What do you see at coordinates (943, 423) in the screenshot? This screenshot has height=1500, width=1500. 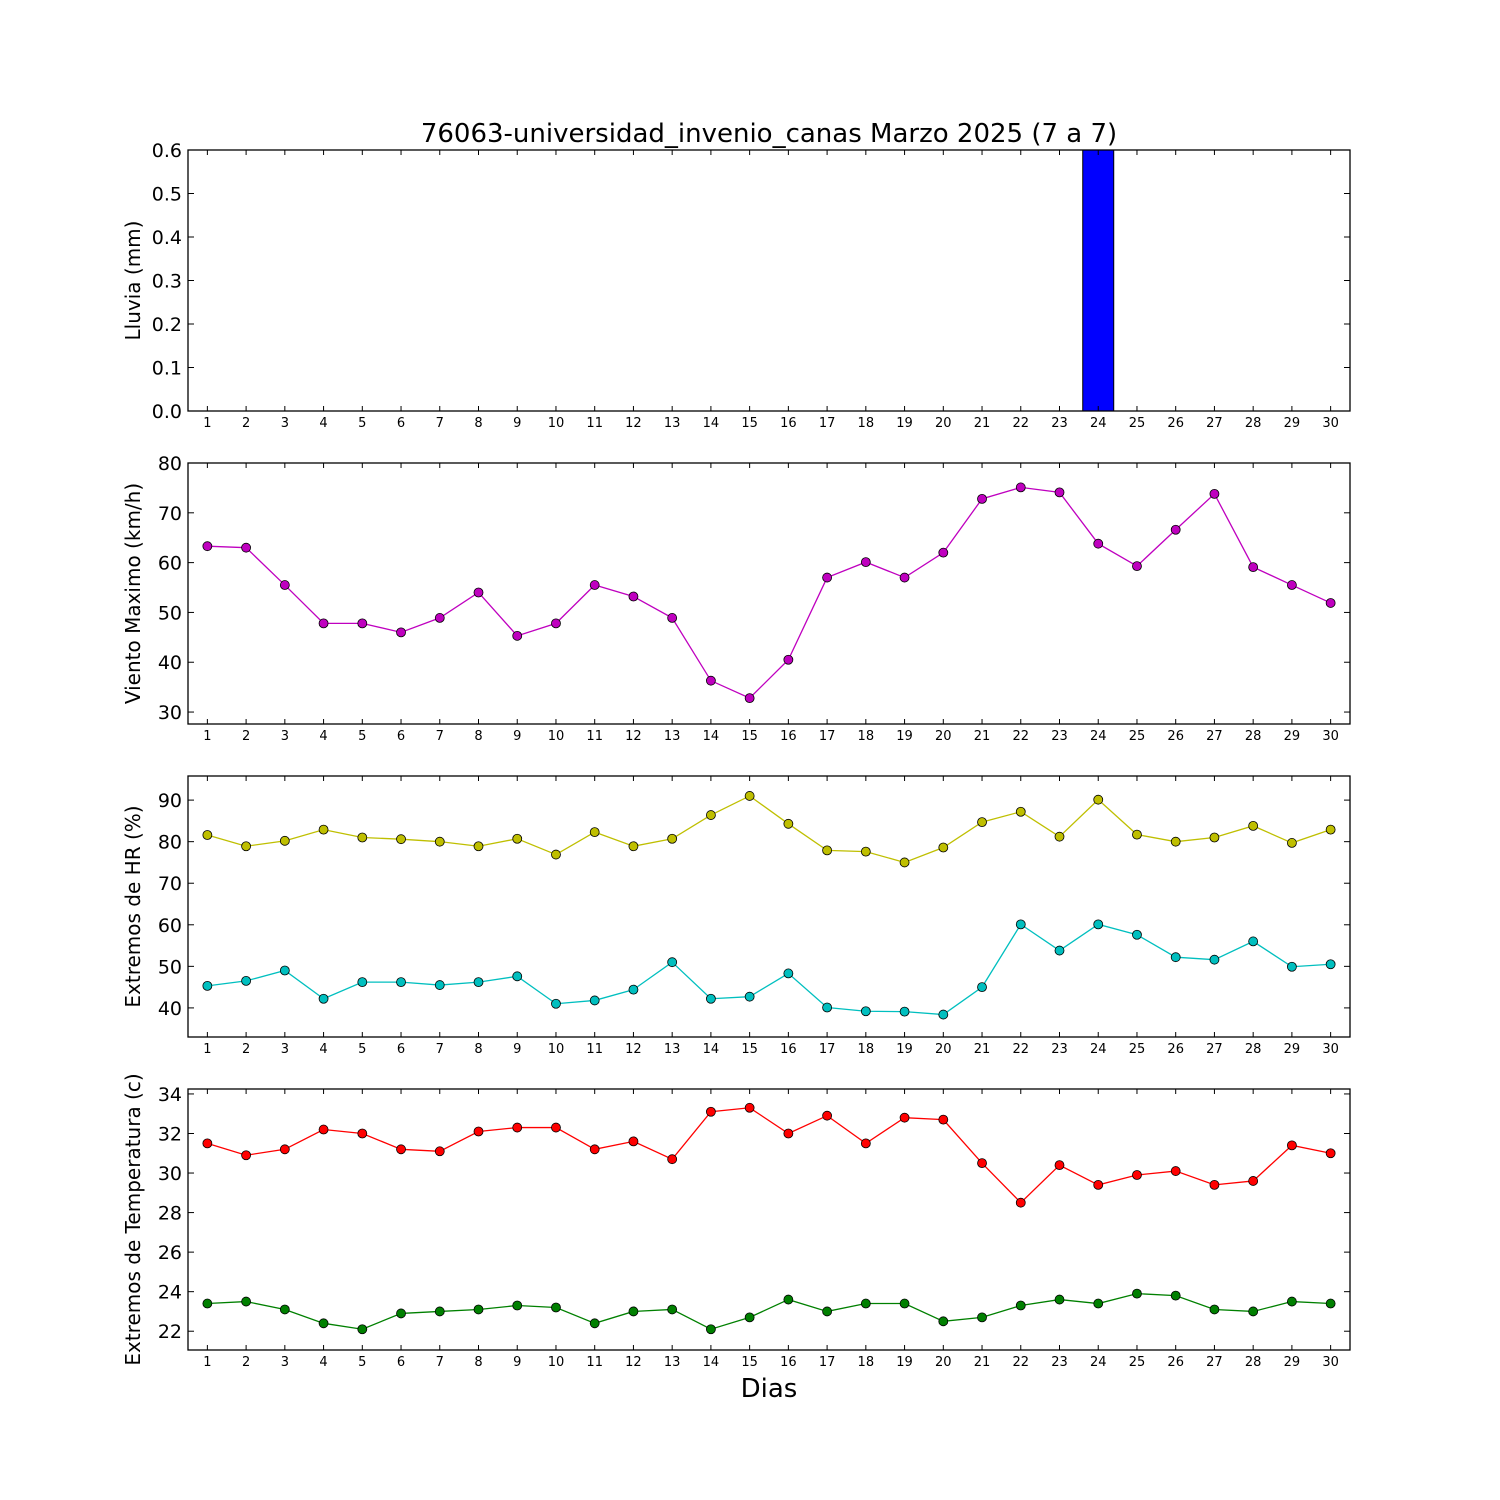 I see `rain-xtick-label: 20` at bounding box center [943, 423].